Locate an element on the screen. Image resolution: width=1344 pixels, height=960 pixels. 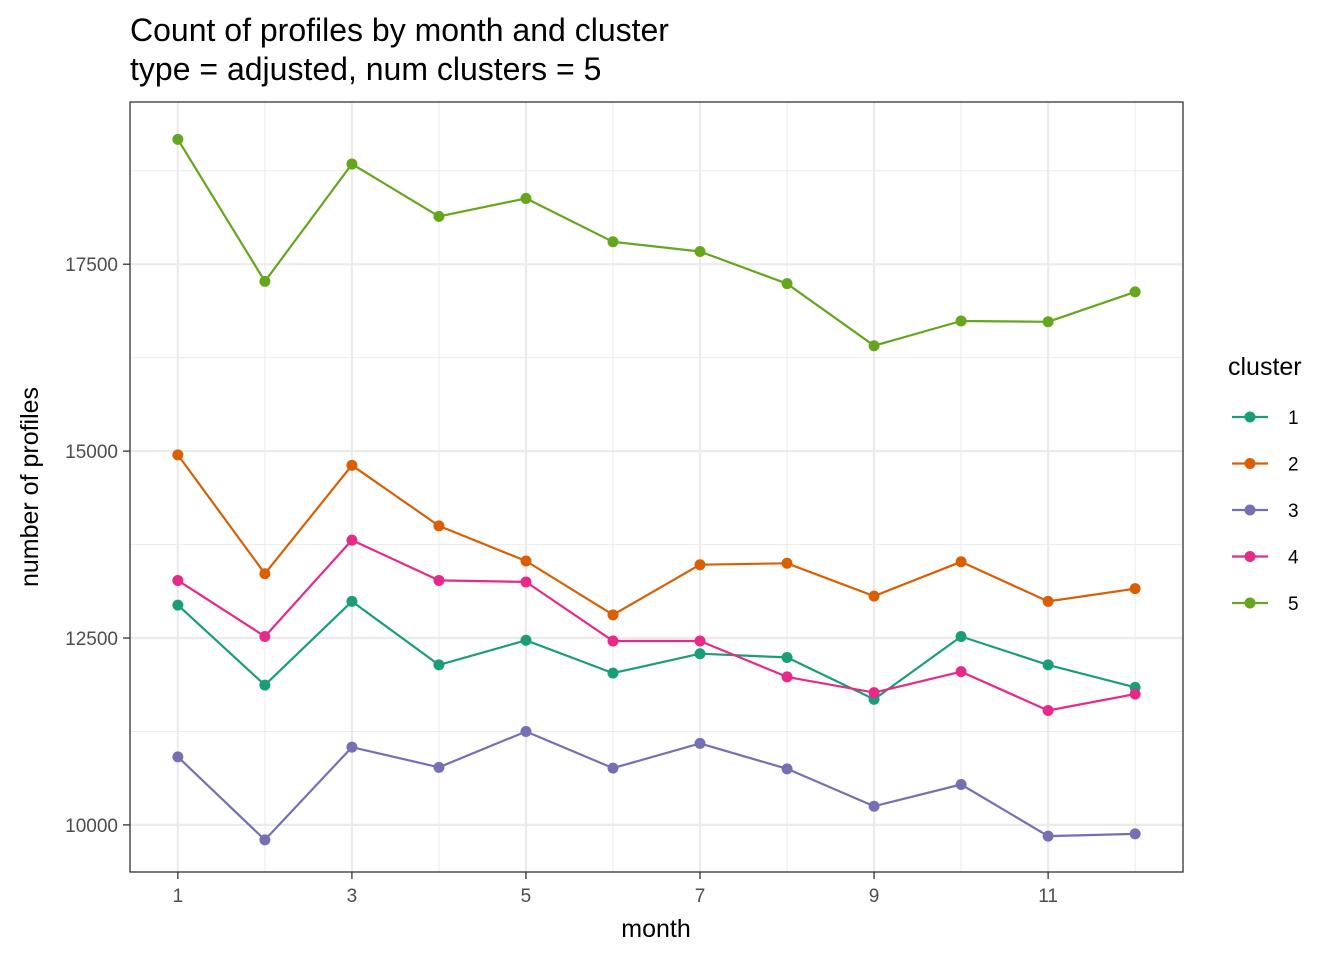
series-1-line is located at coordinates (656, 650).